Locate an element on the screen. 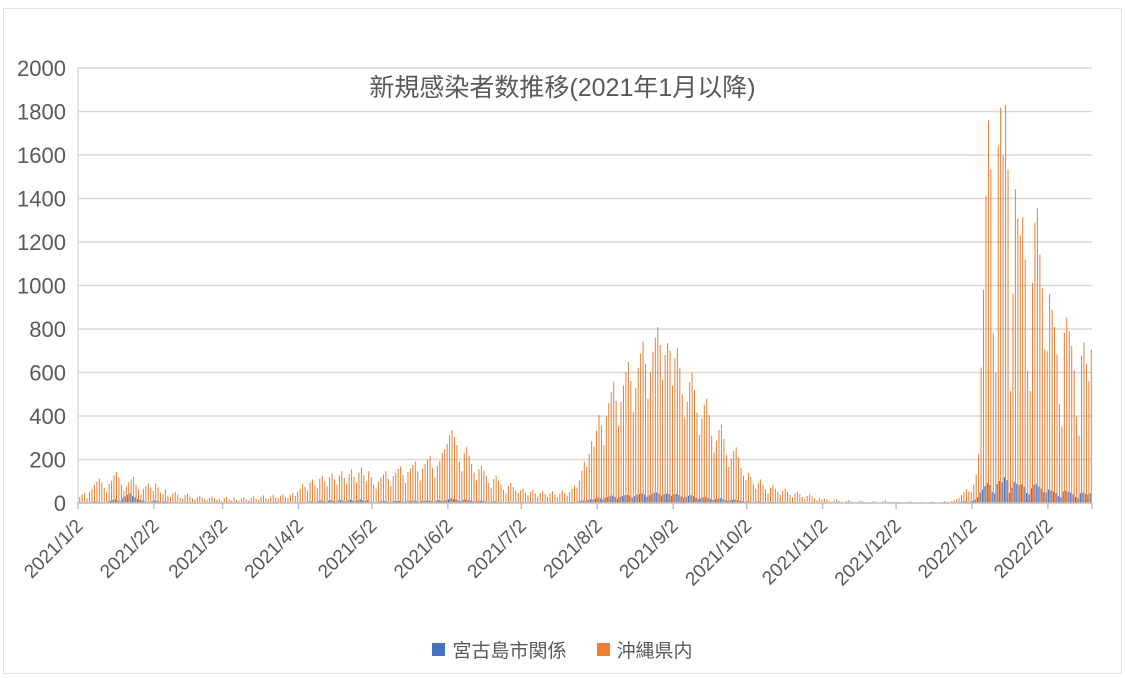 This screenshot has height=678, width=1125. x-tick-label: 2022/2/2 is located at coordinates (1023, 549).